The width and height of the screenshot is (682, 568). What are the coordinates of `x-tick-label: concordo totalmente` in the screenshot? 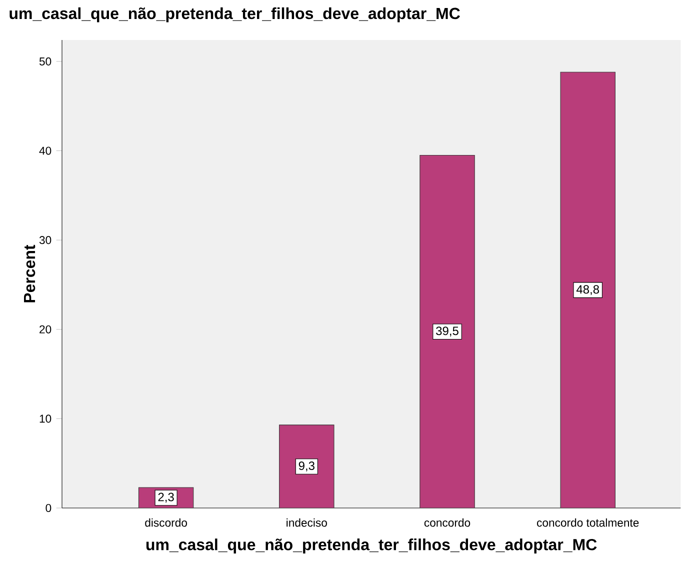 It's located at (588, 522).